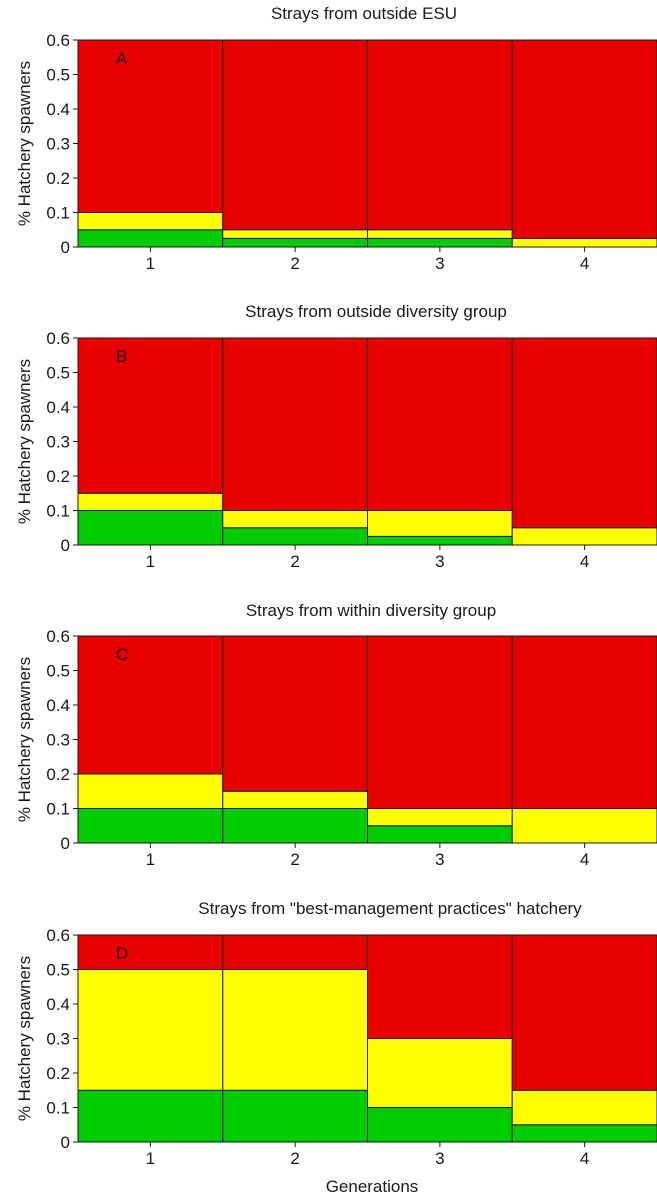 Image resolution: width=657 pixels, height=1198 pixels. What do you see at coordinates (440, 234) in the screenshot?
I see `panel-a-bar-3-yellow` at bounding box center [440, 234].